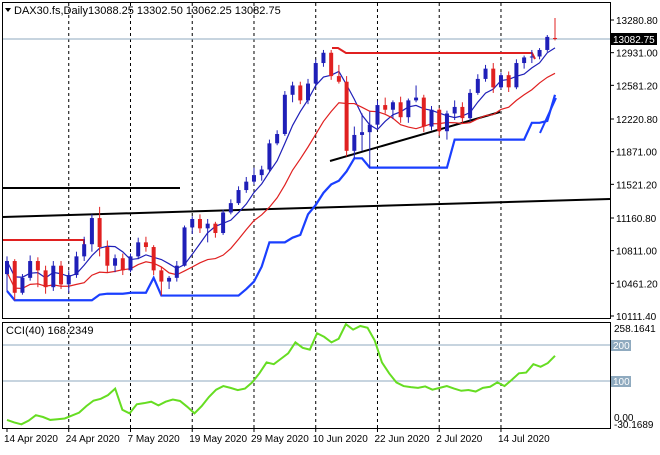 The width and height of the screenshot is (660, 455). Describe the element at coordinates (51, 11) in the screenshot. I see `symbol-label: DAX30.fs,Daily` at that location.